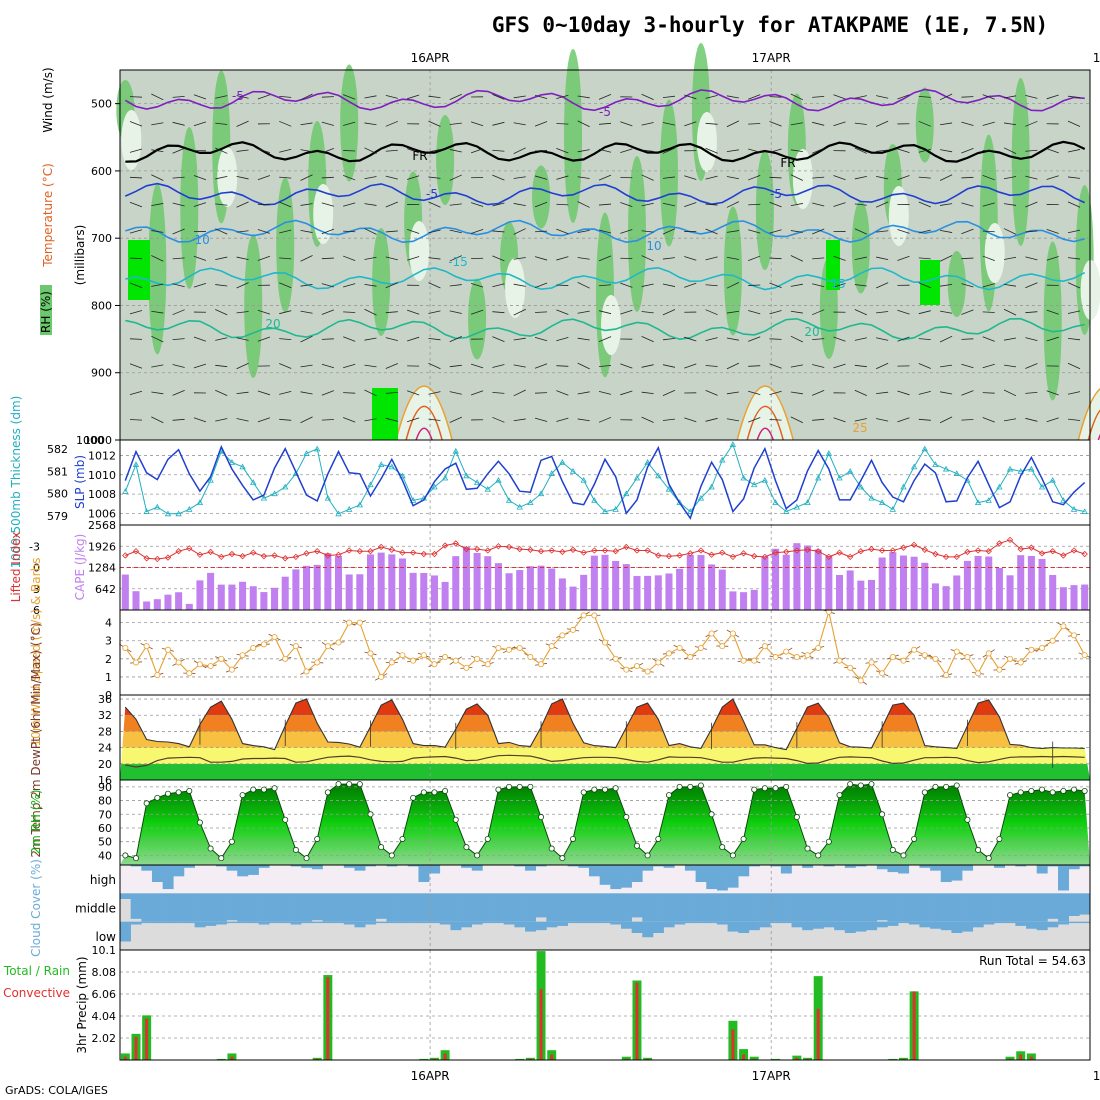 This screenshot has height=1100, width=1100. What do you see at coordinates (48, 215) in the screenshot?
I see `temperature-legend-label: Temperature (°C)` at bounding box center [48, 215].